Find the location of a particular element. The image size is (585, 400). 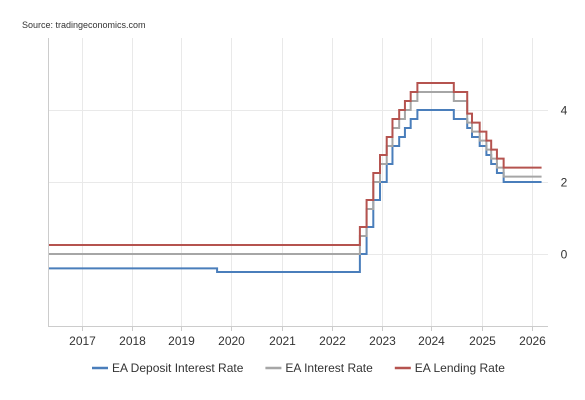

y-tick-label-4: 4 is located at coordinates (564, 111).